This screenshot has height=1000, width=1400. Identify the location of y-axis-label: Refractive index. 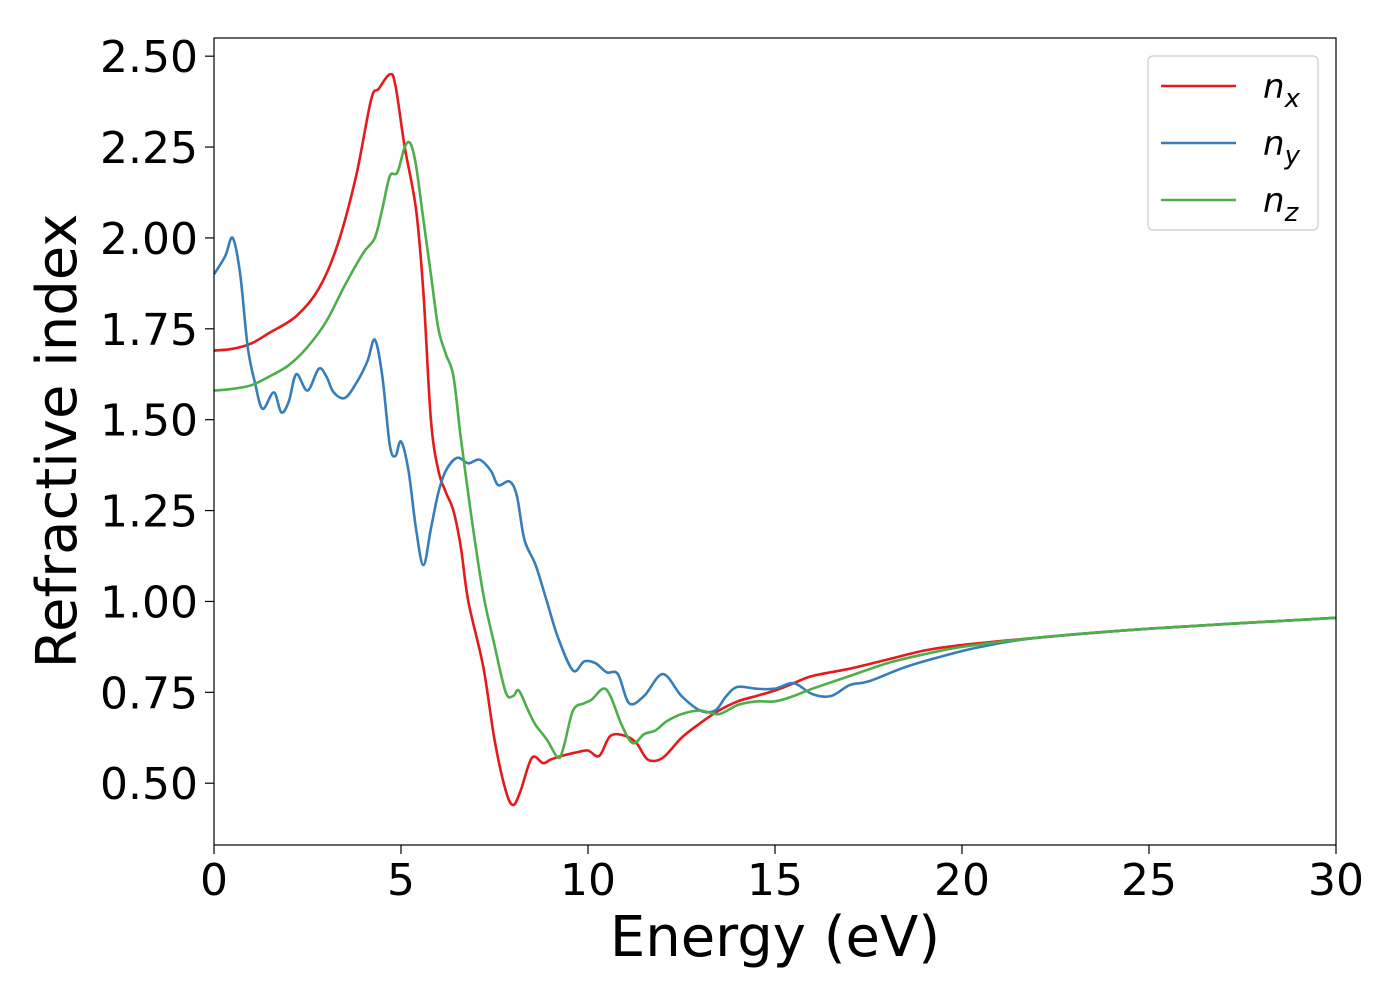
(57, 441).